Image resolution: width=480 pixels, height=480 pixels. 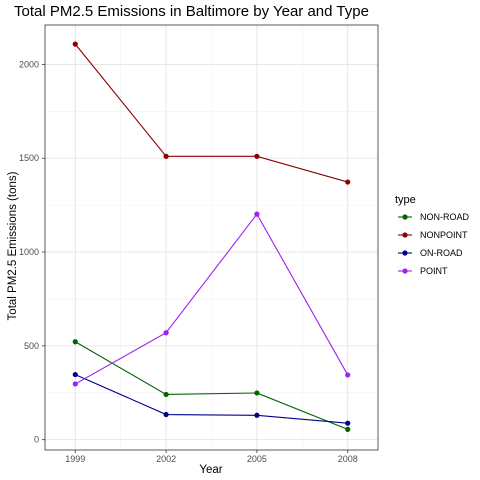 What do you see at coordinates (405, 271) in the screenshot?
I see `legend-key-point-point` at bounding box center [405, 271].